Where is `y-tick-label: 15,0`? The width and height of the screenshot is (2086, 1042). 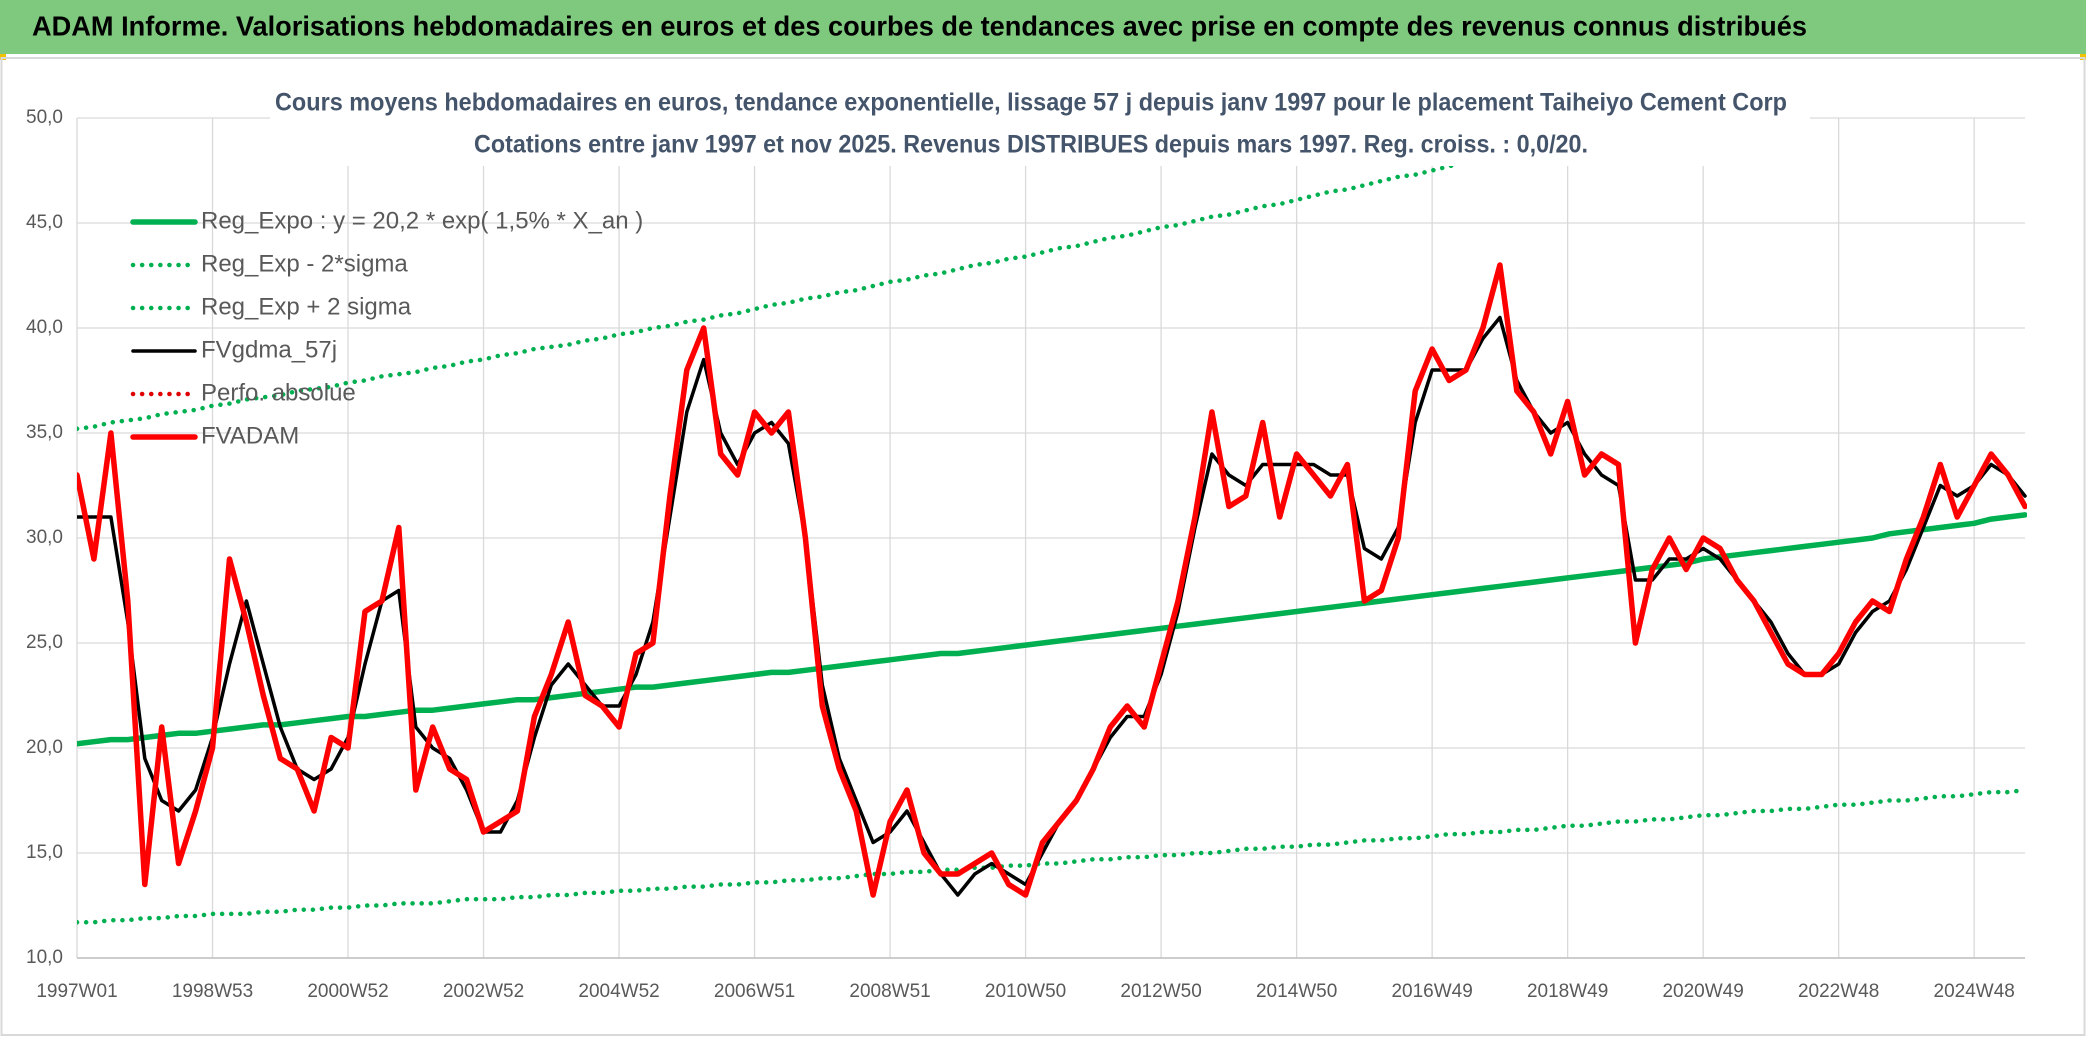
y-tick-label: 15,0 is located at coordinates (44, 852).